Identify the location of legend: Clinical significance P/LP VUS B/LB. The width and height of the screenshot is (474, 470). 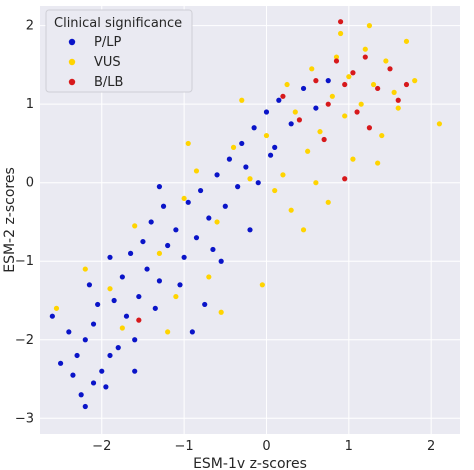
(119, 51).